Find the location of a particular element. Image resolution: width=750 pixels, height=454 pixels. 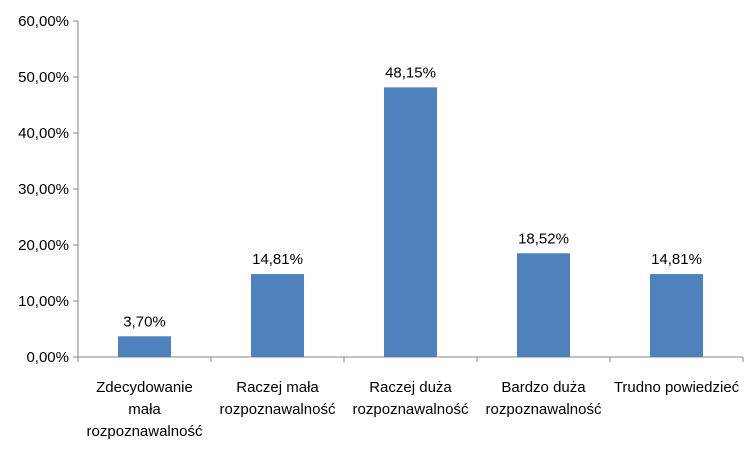

category-label: Zdecydowanie is located at coordinates (144, 387).